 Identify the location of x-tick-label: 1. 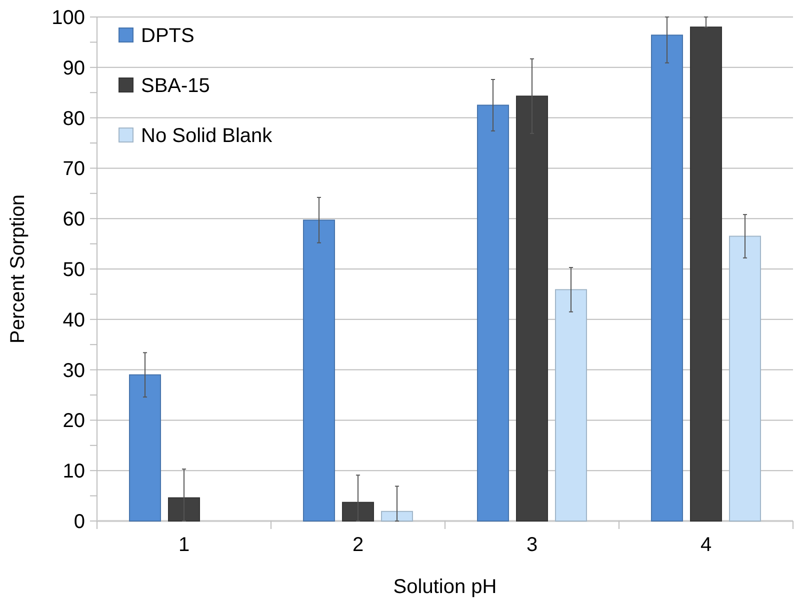
(184, 545).